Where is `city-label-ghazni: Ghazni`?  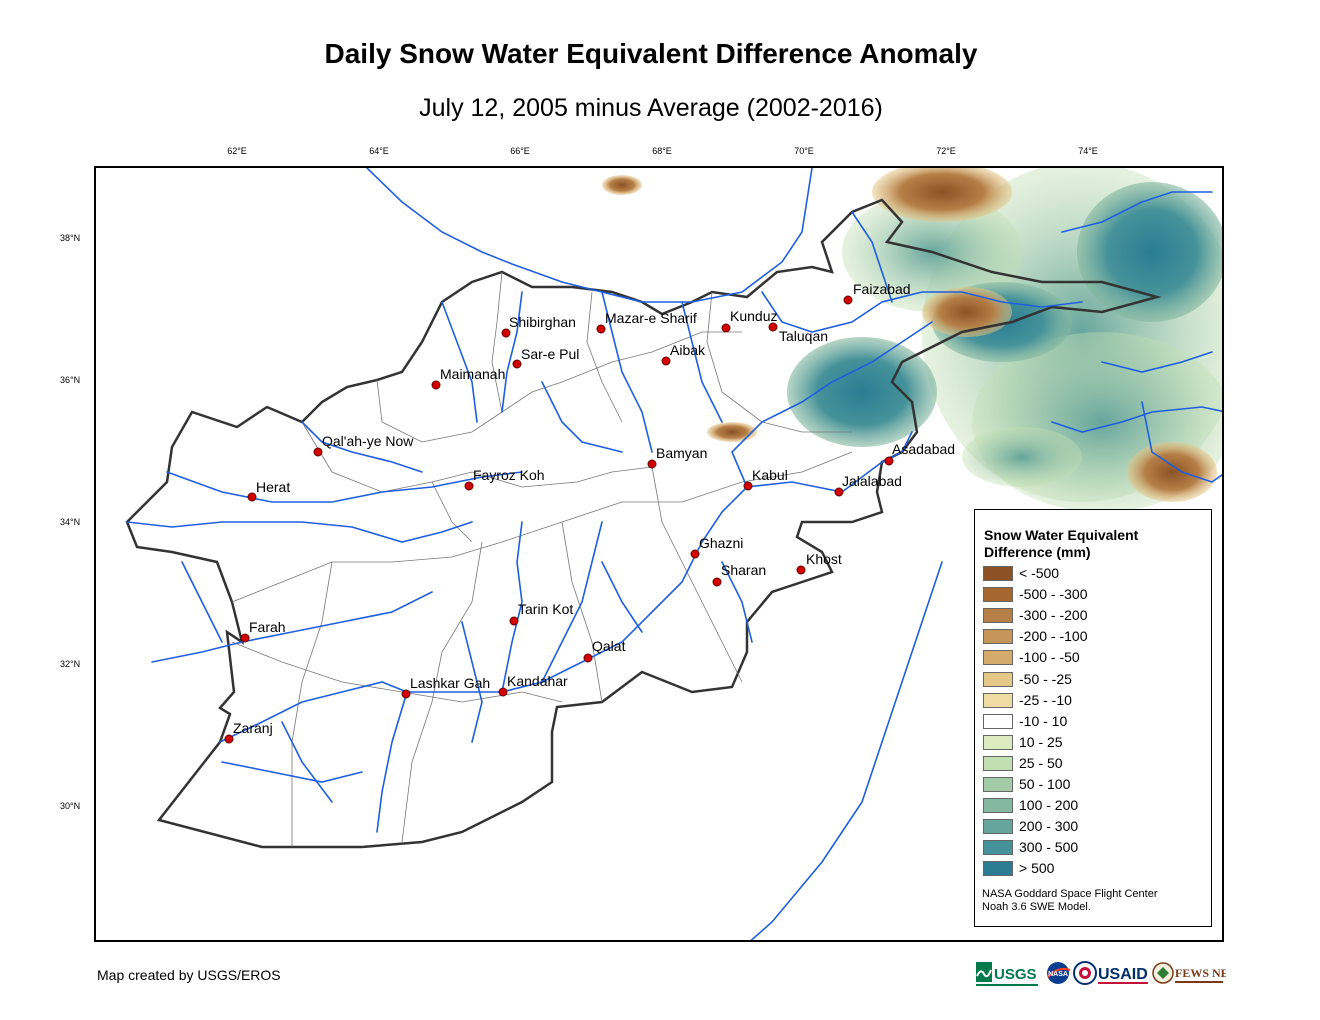
city-label-ghazni: Ghazni is located at coordinates (721, 543).